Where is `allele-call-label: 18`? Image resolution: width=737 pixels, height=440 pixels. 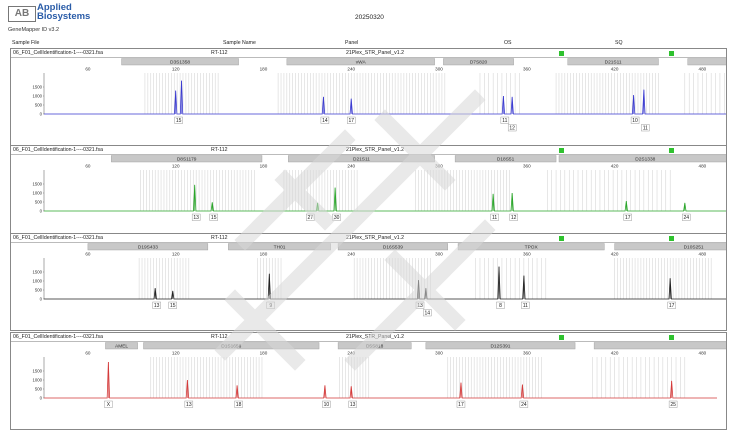
allele-call-label: 18 is located at coordinates (239, 405).